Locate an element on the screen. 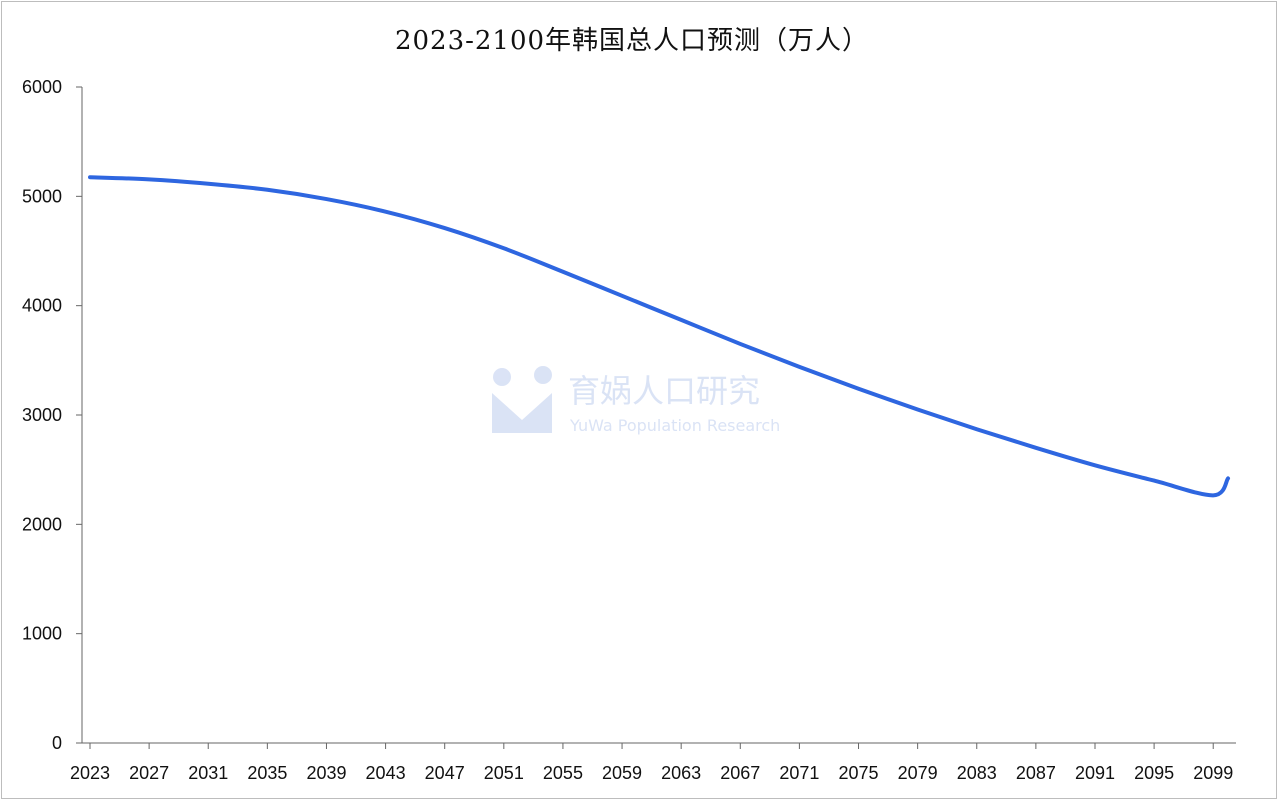  y-tick-label: 0 is located at coordinates (57, 743).